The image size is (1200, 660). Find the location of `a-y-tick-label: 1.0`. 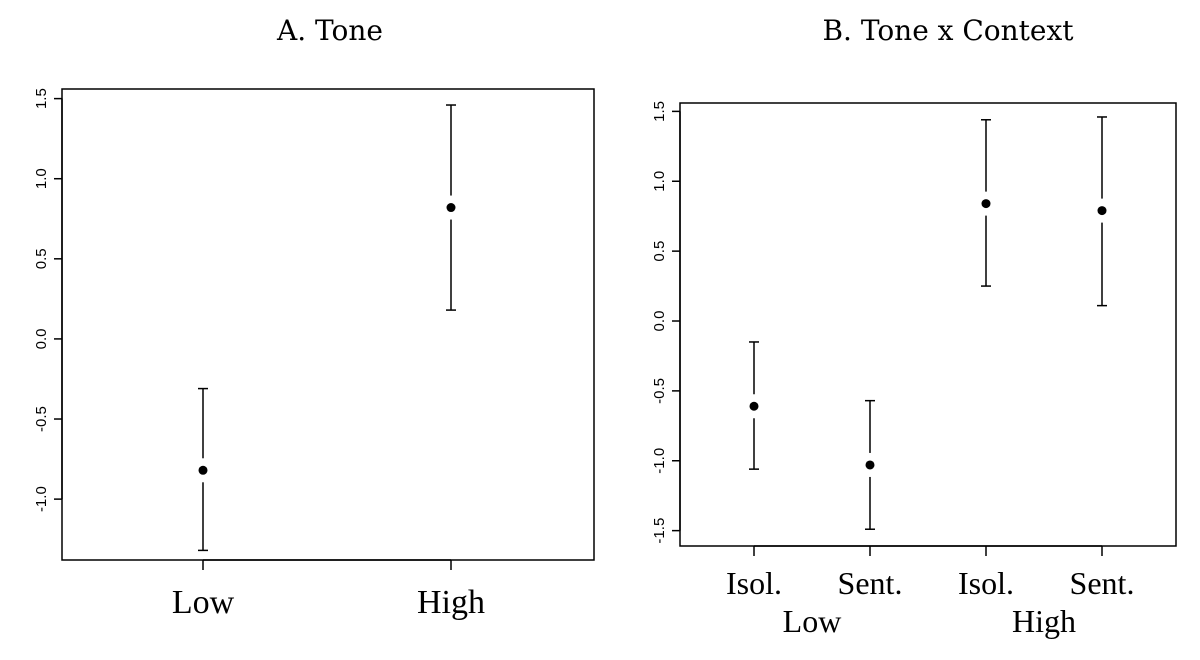

a-y-tick-label: 1.0 is located at coordinates (41, 178).